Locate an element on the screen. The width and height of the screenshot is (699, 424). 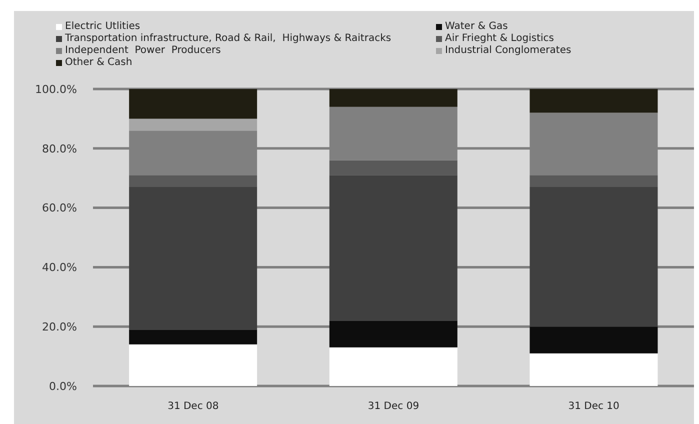
legend-label: Air Frieght & Logistics is located at coordinates (499, 38).